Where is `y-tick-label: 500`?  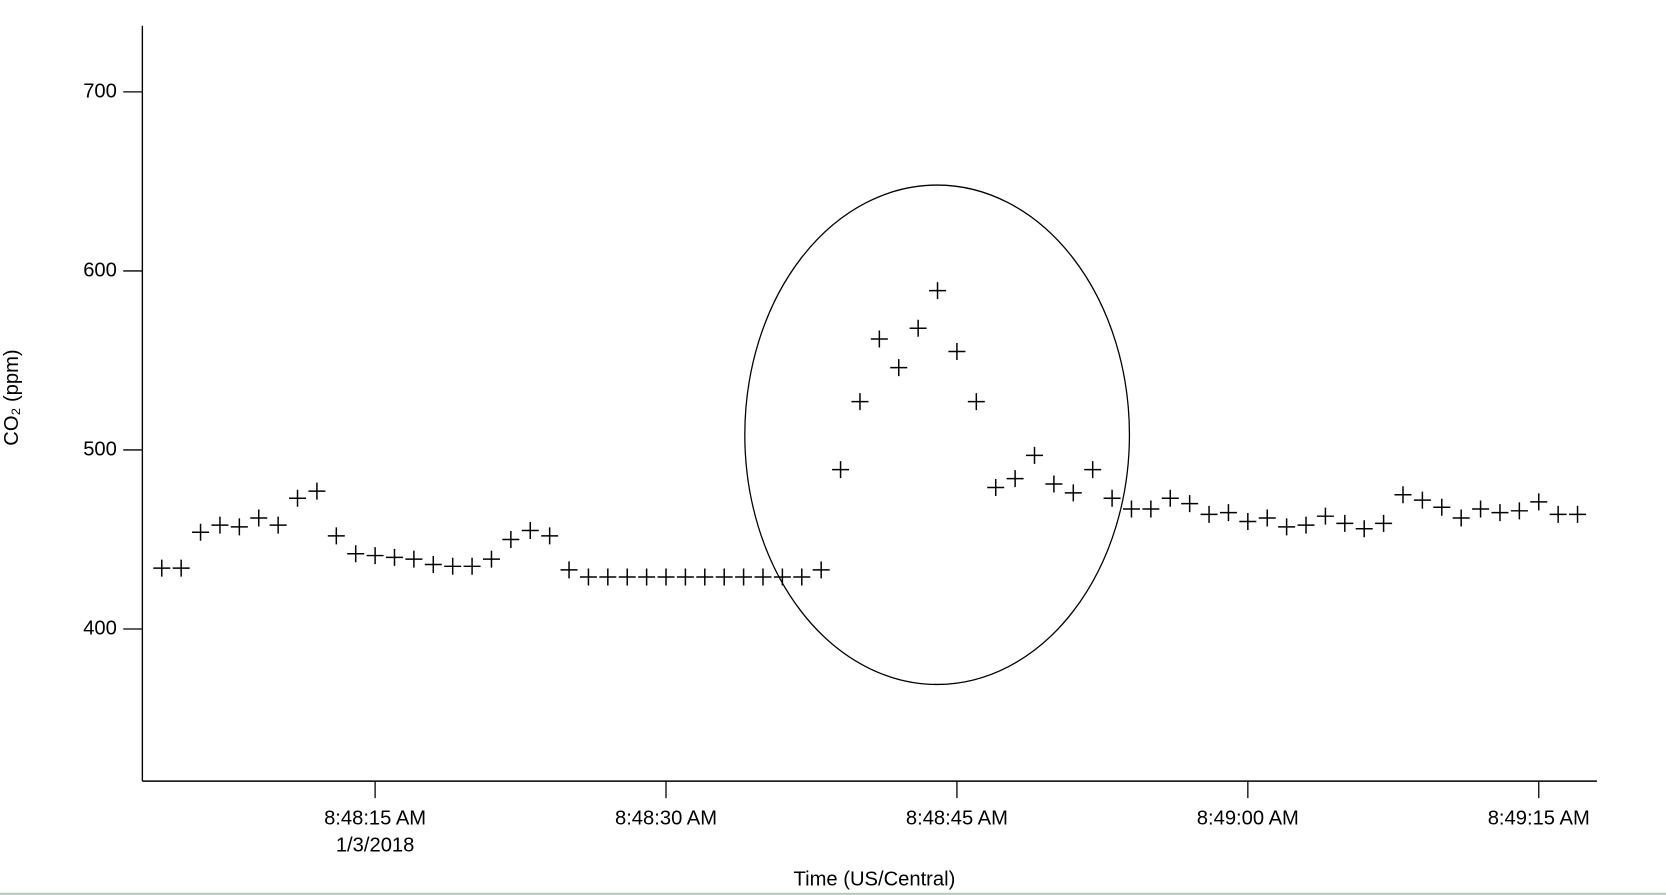 y-tick-label: 500 is located at coordinates (100, 449).